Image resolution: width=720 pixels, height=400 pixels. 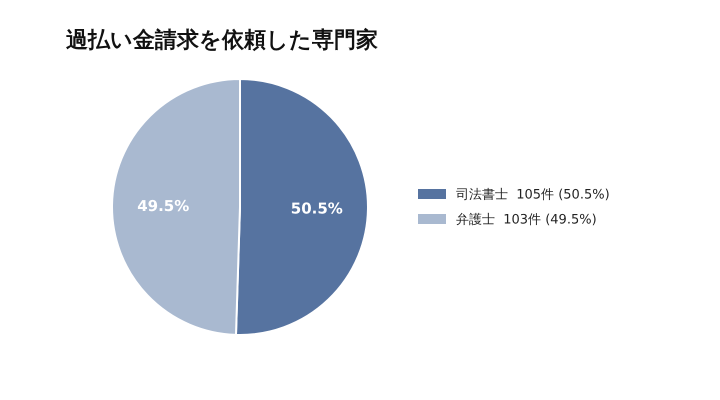 What do you see at coordinates (222, 40) in the screenshot?
I see `chart-title: 過払い金請求を依頼した専門家` at bounding box center [222, 40].